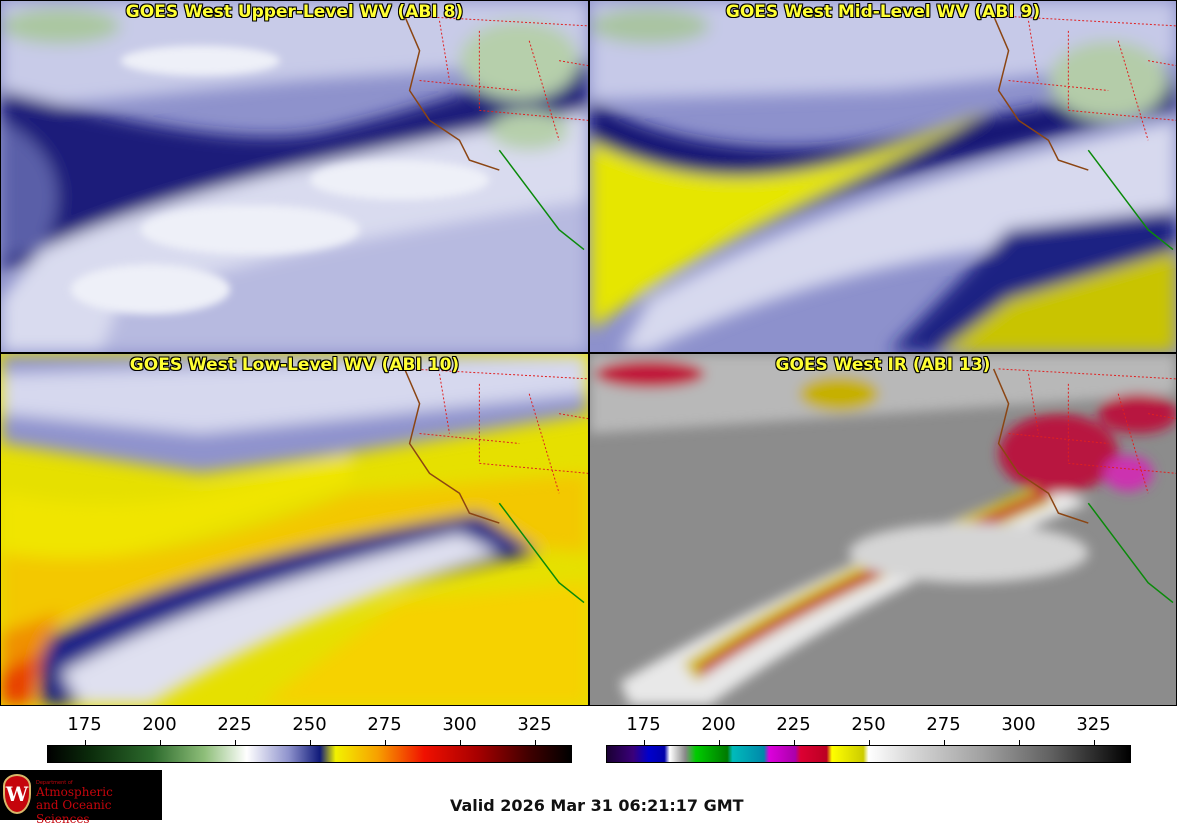  What do you see at coordinates (294, 12) in the screenshot?
I see `panel-title: GOES West Upper-Level WV (ABI 8)` at bounding box center [294, 12].